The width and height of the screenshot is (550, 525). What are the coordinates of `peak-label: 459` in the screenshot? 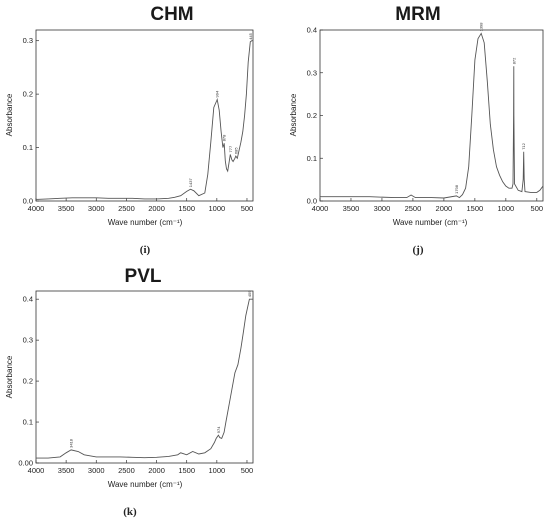 It's located at (249, 293).